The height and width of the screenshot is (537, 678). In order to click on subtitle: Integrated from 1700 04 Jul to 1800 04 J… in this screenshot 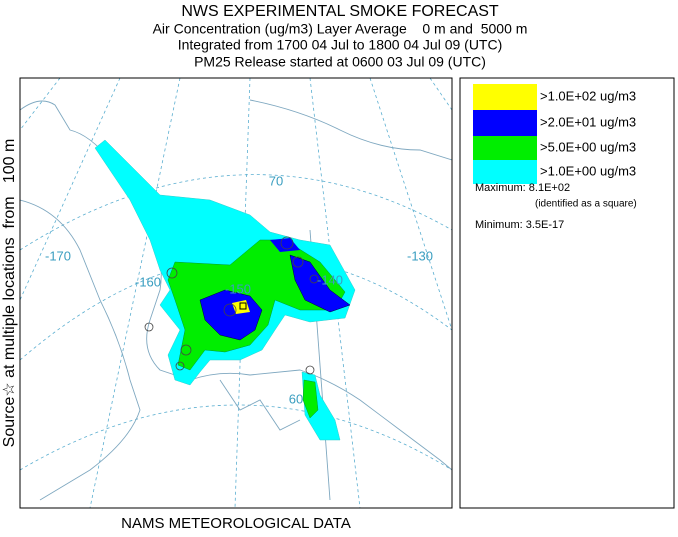, I will do `click(340, 45)`.